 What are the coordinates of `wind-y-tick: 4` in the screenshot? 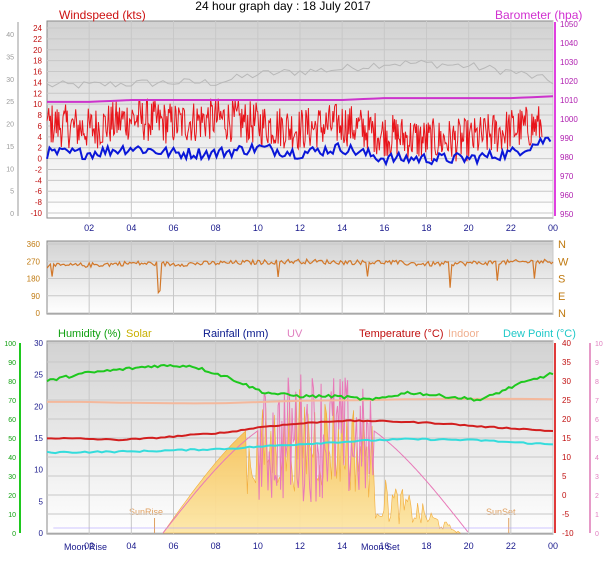 It's located at (40, 137).